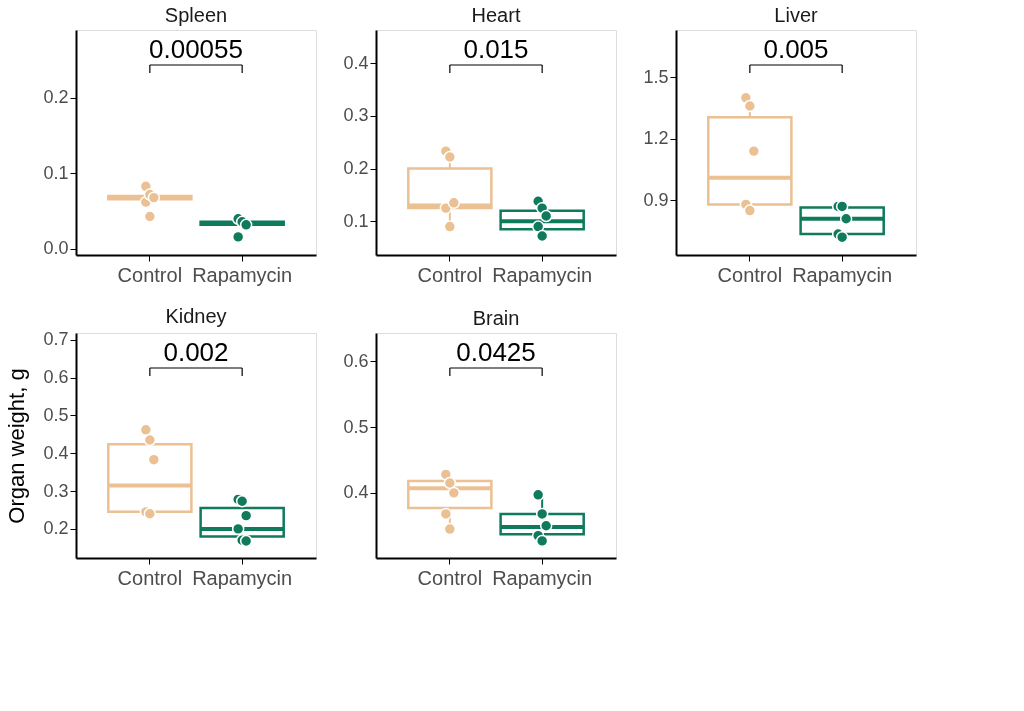 The image size is (1024, 711). What do you see at coordinates (196, 352) in the screenshot?
I see `annotation: 0.002` at bounding box center [196, 352].